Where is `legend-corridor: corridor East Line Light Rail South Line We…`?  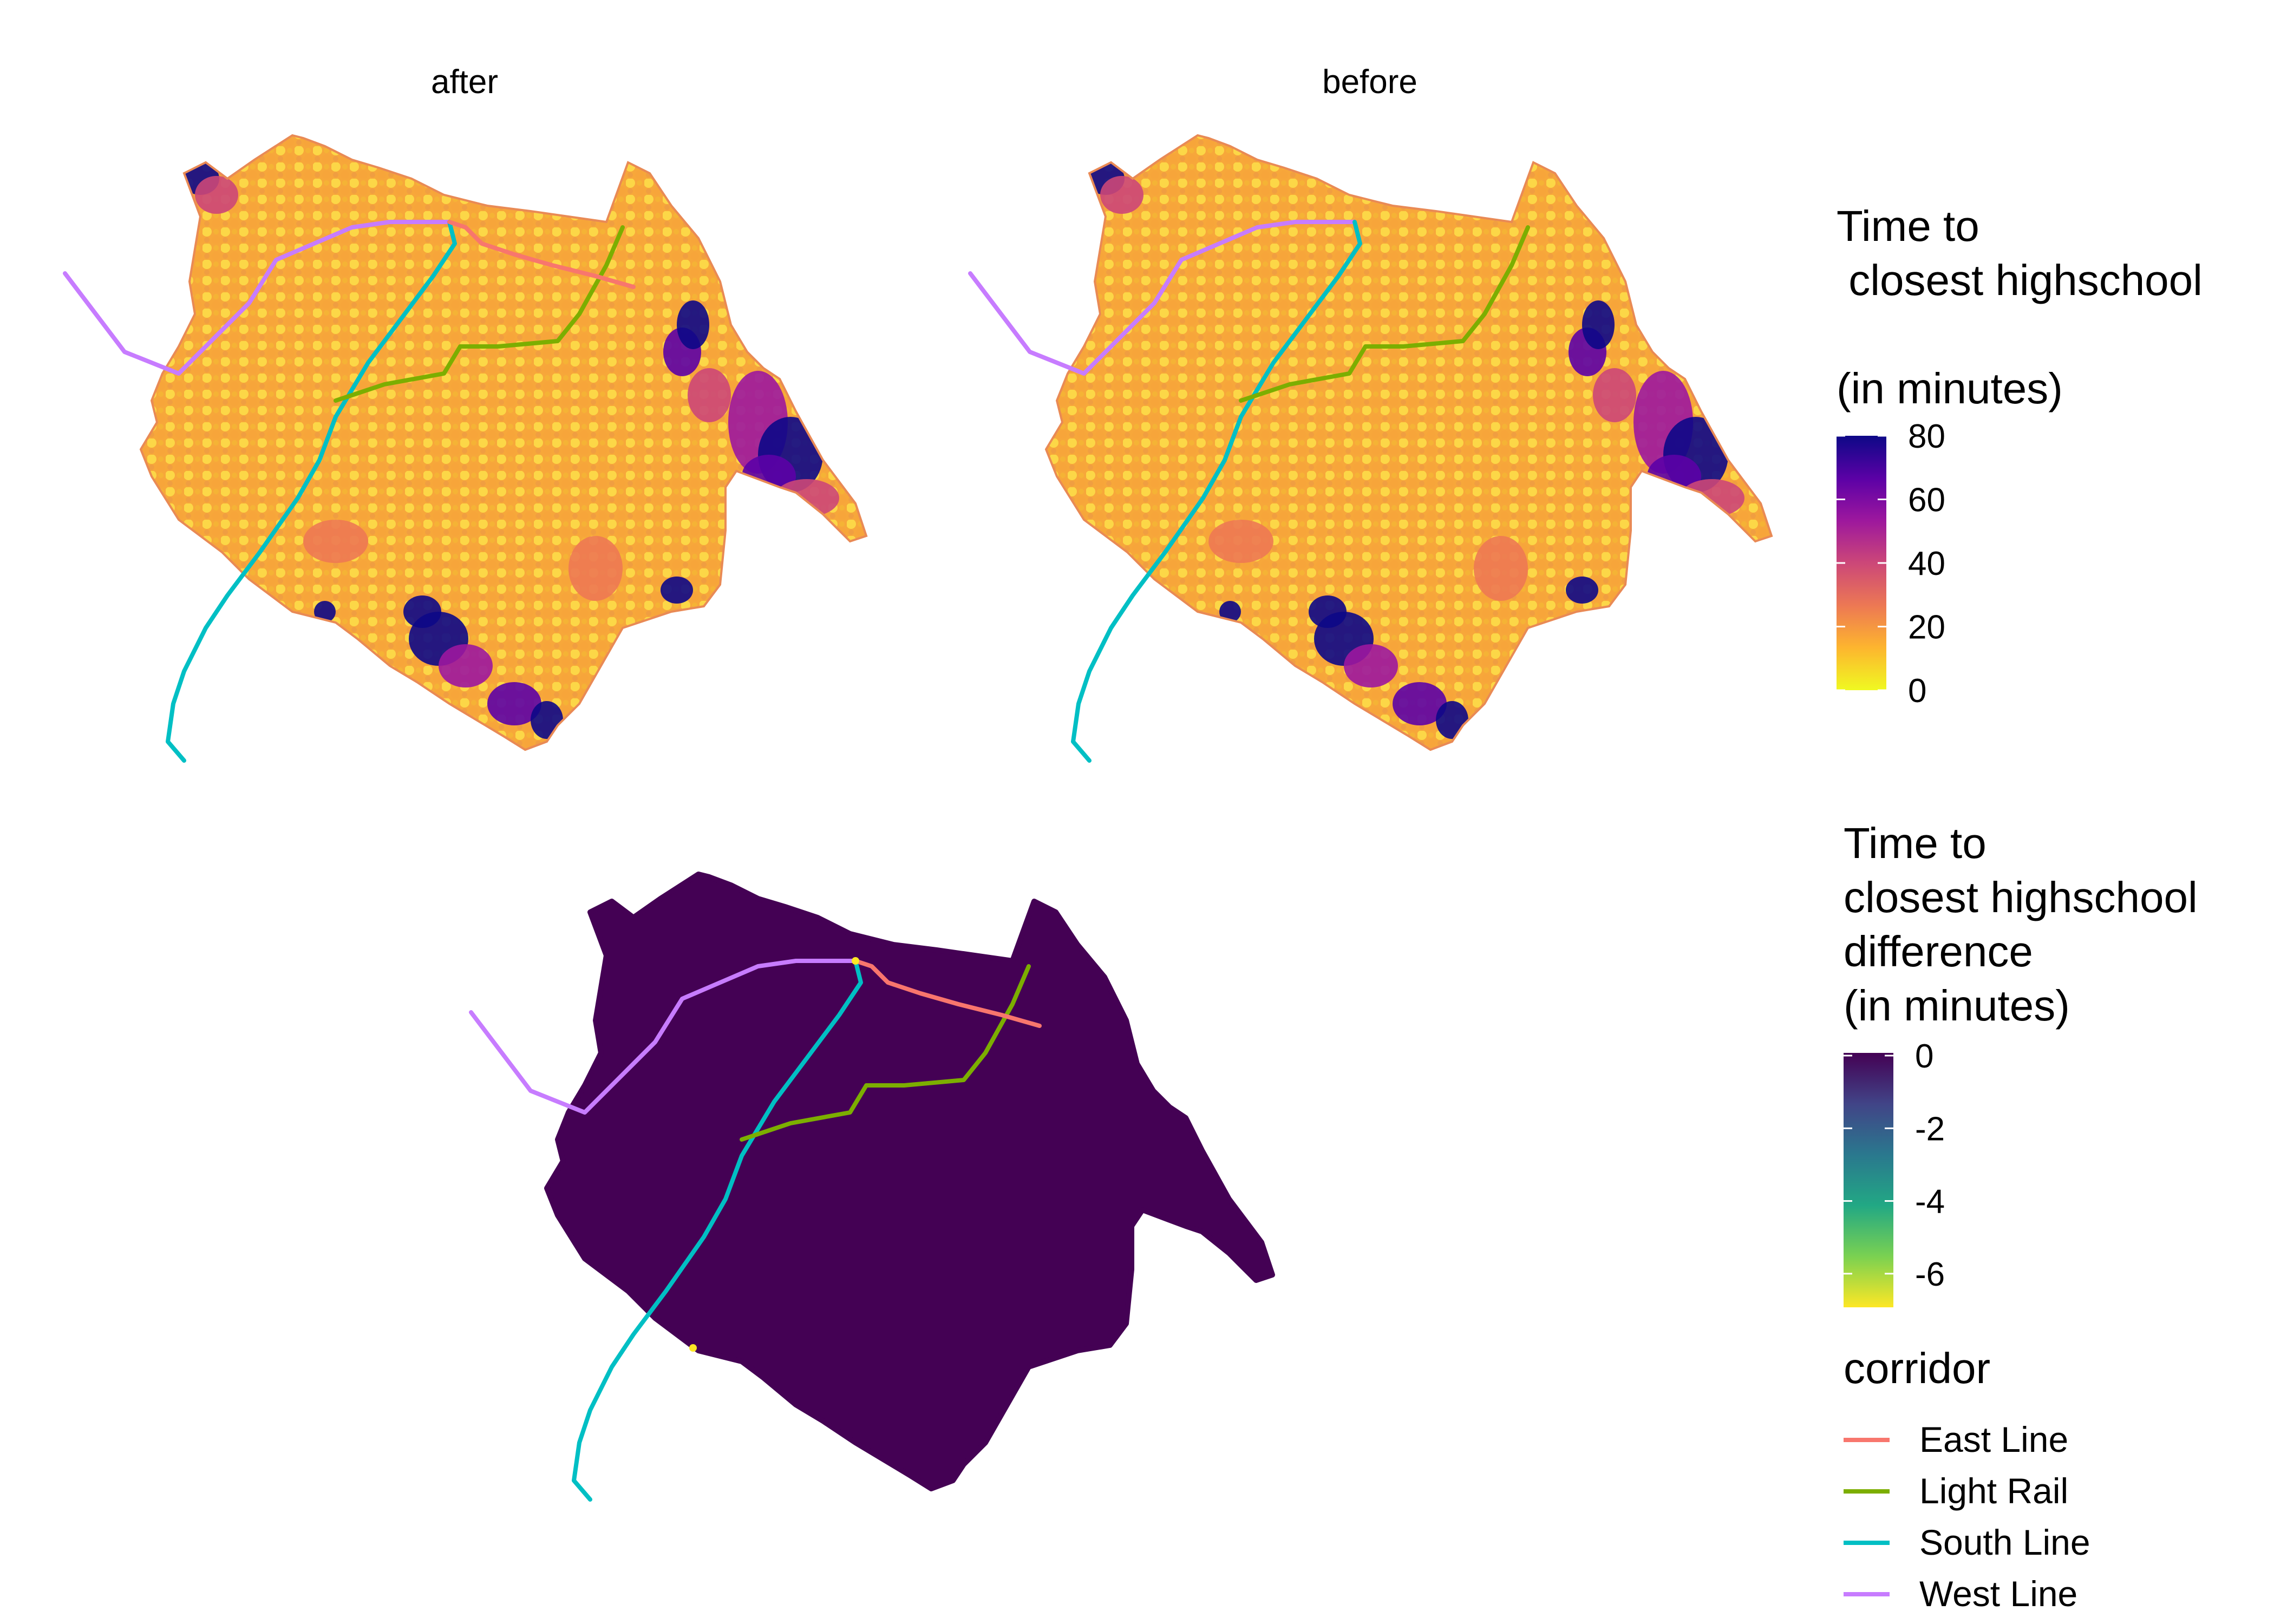
legend-corridor: corridor East Line Light Rail South Line We… is located at coordinates (1967, 1479).